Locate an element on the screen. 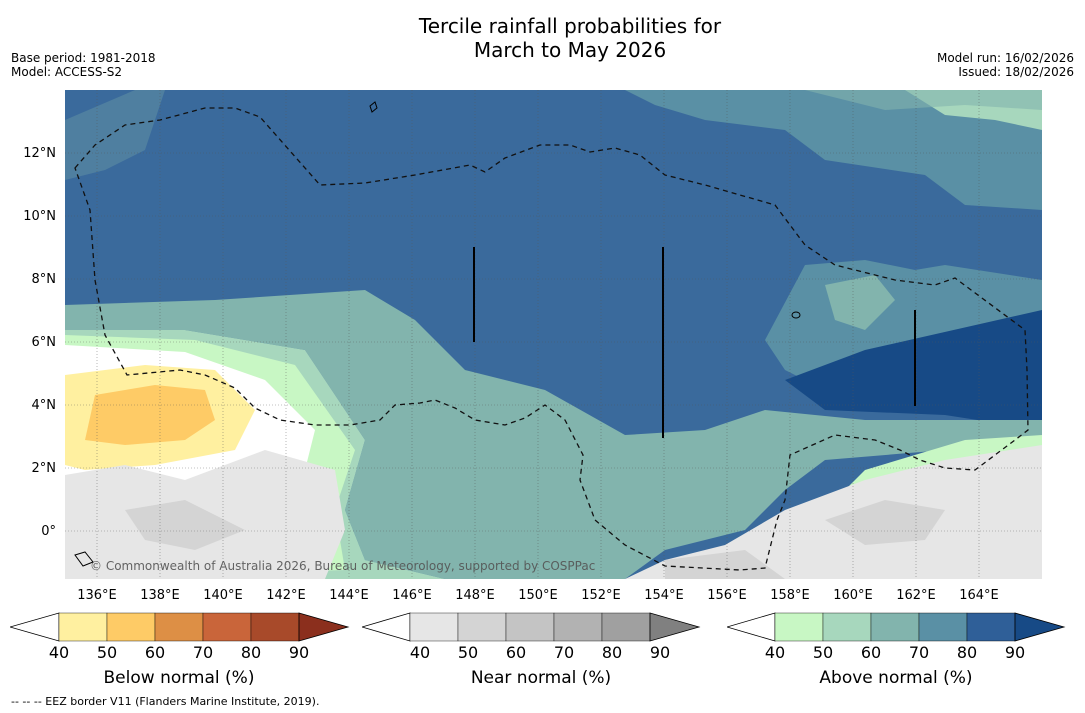 This screenshot has height=713, width=1085. issued-date: Issued: 18/02/2026 is located at coordinates (1016, 72).